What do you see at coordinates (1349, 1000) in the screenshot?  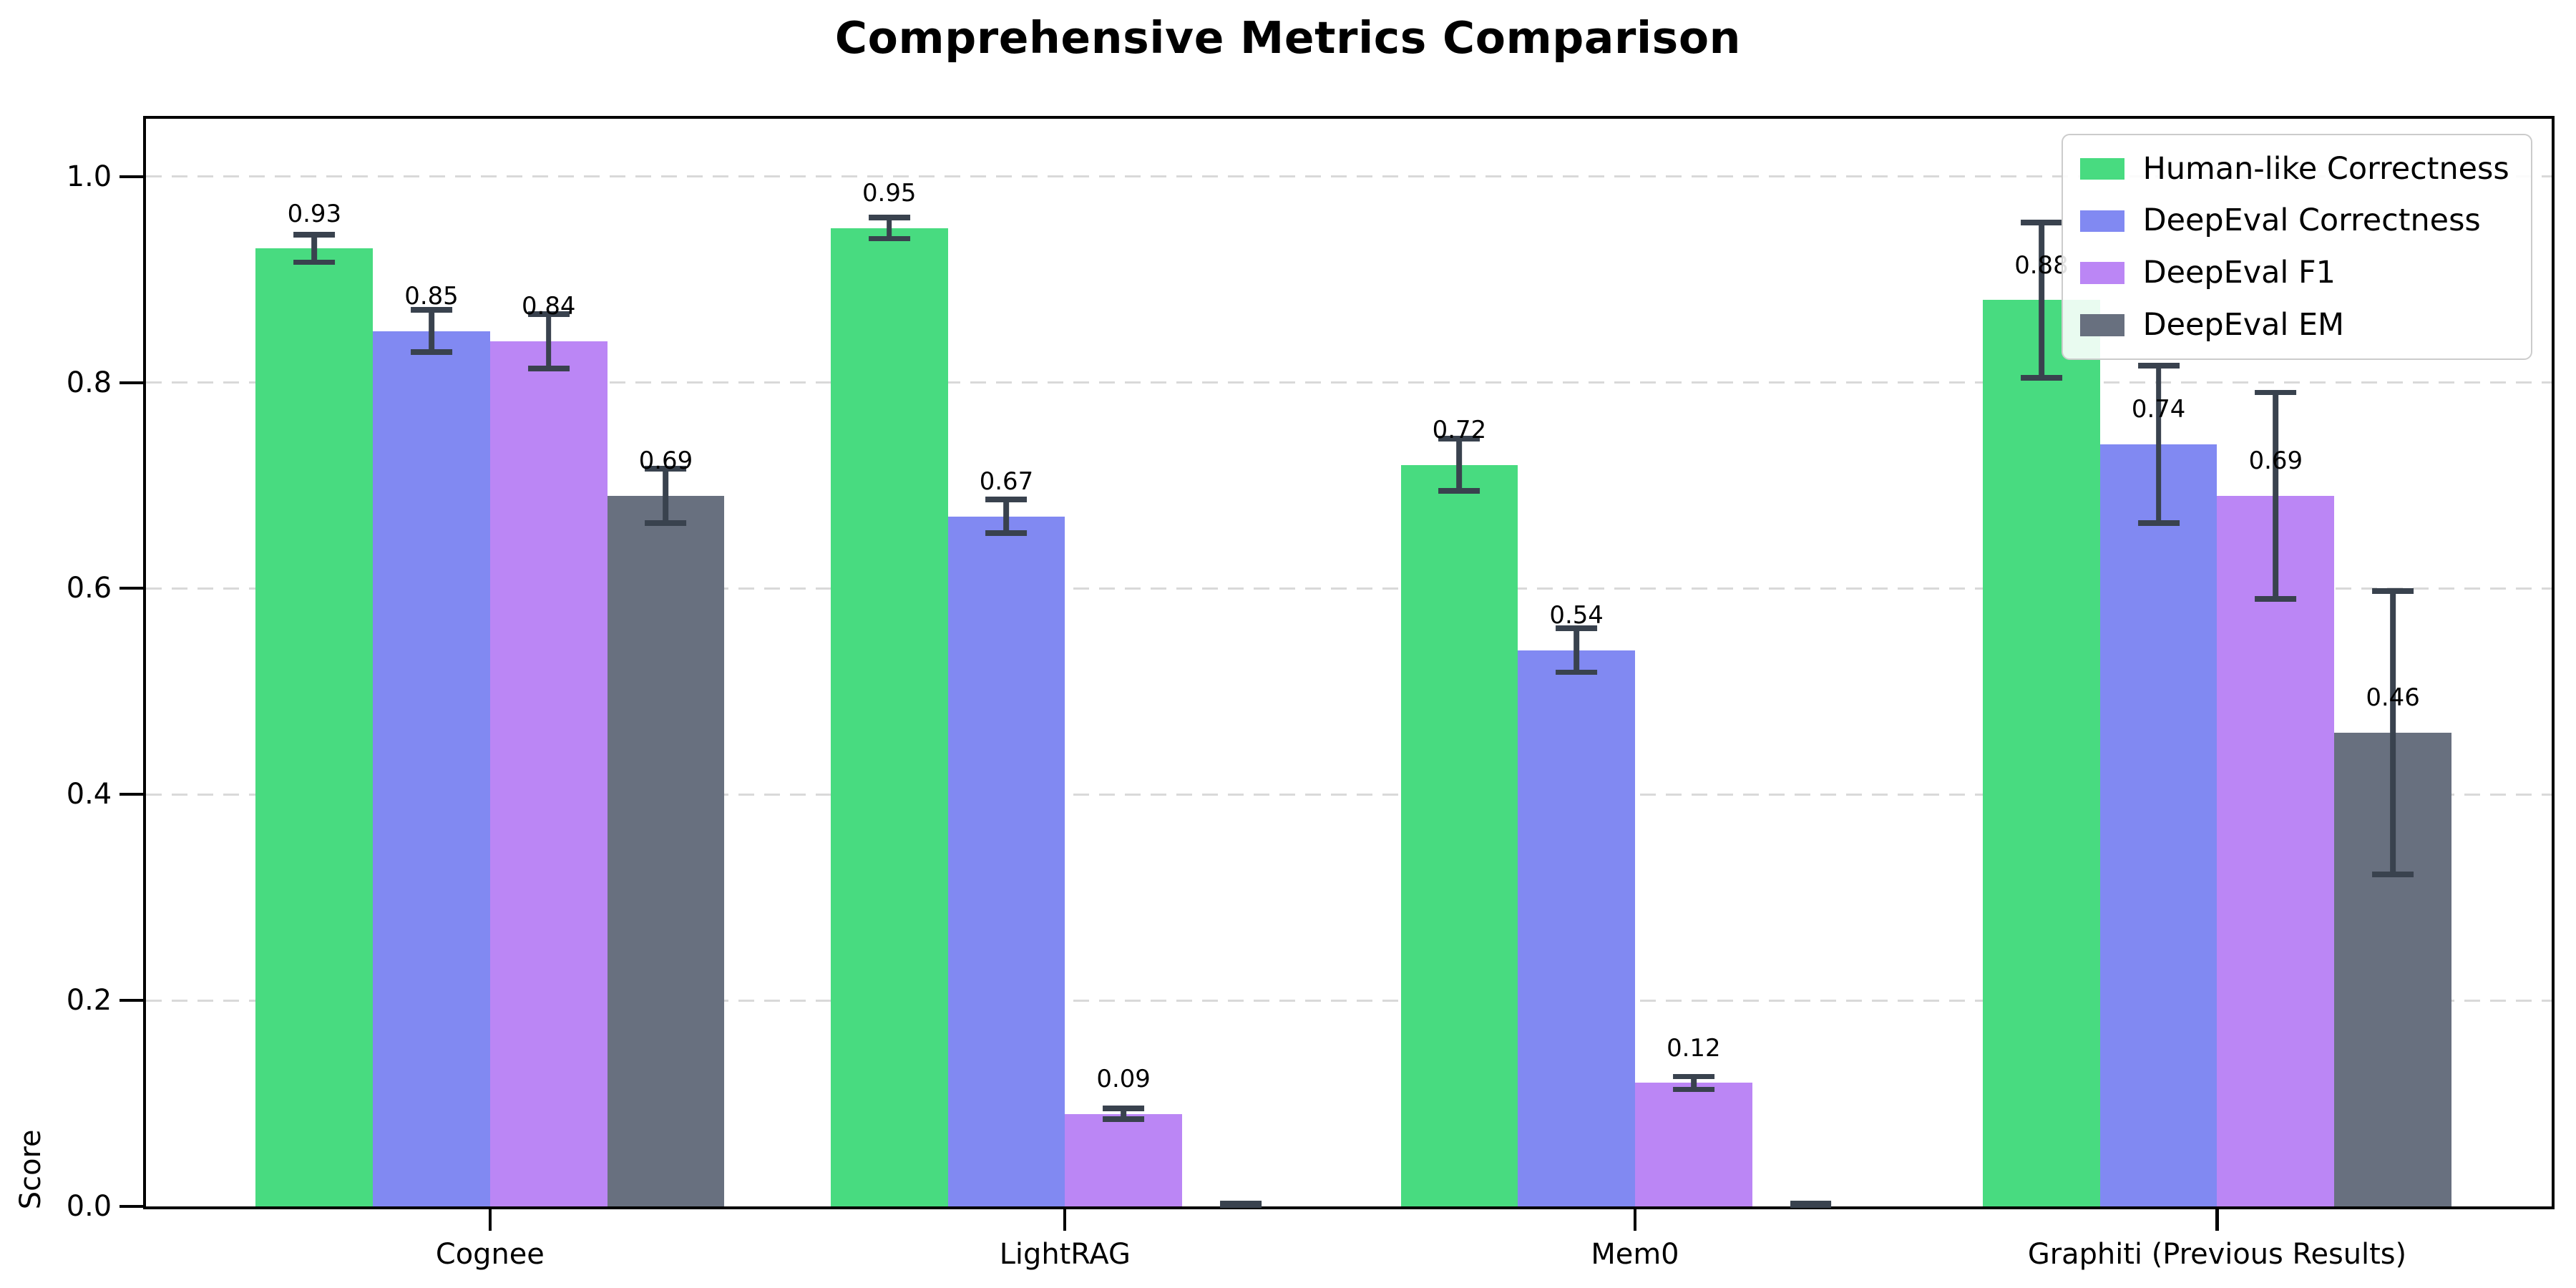 I see `gridline-0.2` at bounding box center [1349, 1000].